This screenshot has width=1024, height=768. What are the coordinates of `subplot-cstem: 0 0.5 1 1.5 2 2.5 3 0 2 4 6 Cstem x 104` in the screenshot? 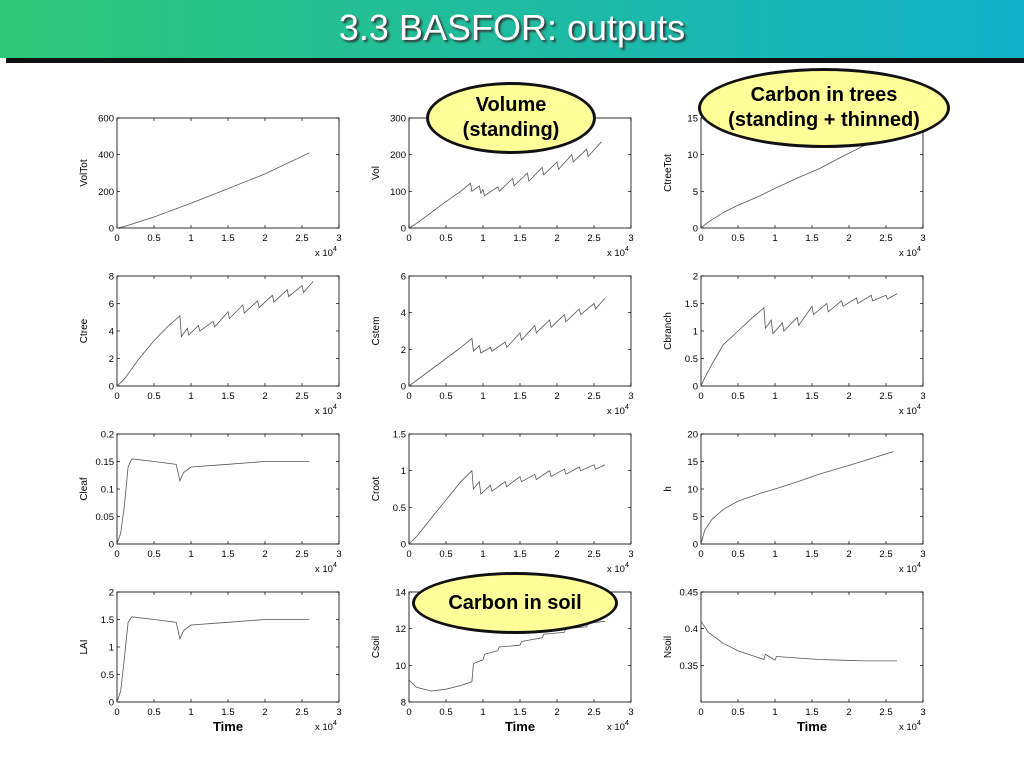 It's located at (502, 345).